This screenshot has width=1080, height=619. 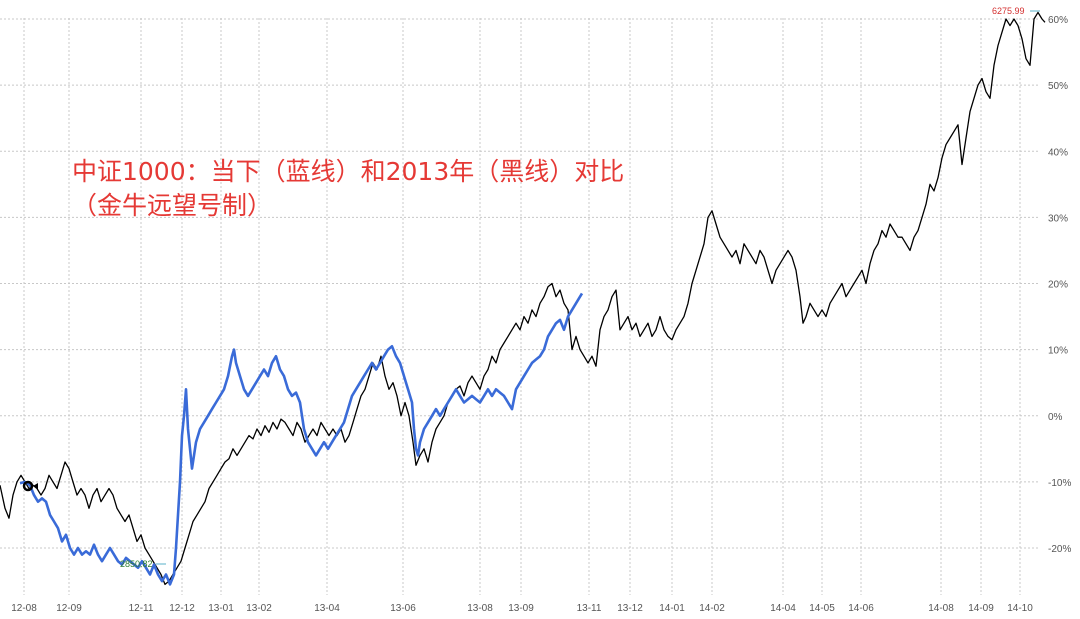 What do you see at coordinates (1058, 218) in the screenshot?
I see `y-tick-label: 30%` at bounding box center [1058, 218].